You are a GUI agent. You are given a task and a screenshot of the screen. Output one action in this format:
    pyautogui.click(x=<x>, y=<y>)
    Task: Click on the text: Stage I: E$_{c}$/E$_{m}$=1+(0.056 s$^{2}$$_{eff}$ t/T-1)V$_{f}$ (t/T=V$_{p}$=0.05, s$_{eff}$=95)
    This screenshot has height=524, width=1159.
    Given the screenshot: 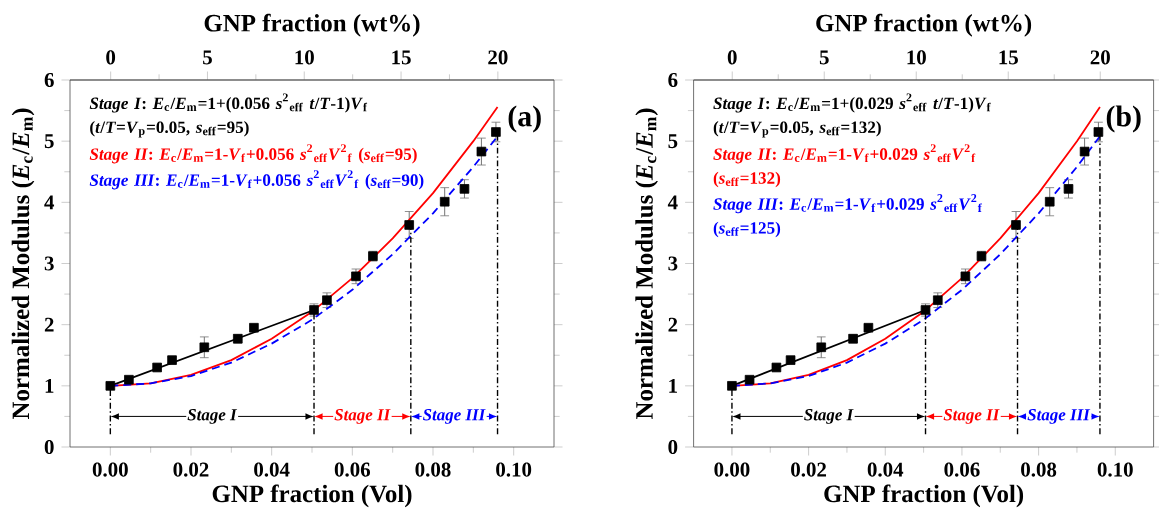 What is the action you would take?
    pyautogui.click(x=228, y=115)
    